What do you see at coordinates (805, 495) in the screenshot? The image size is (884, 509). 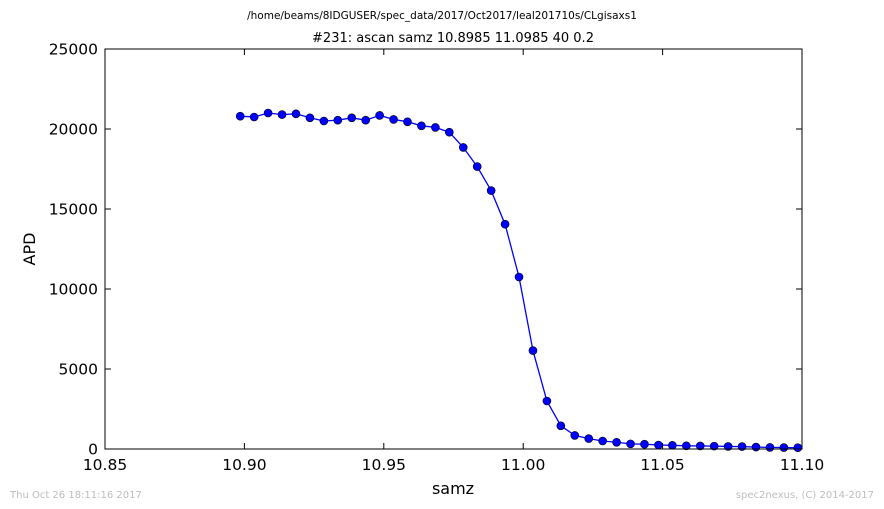 I see `footer-credit: spec2nexus, (C) 2014-2017` at bounding box center [805, 495].